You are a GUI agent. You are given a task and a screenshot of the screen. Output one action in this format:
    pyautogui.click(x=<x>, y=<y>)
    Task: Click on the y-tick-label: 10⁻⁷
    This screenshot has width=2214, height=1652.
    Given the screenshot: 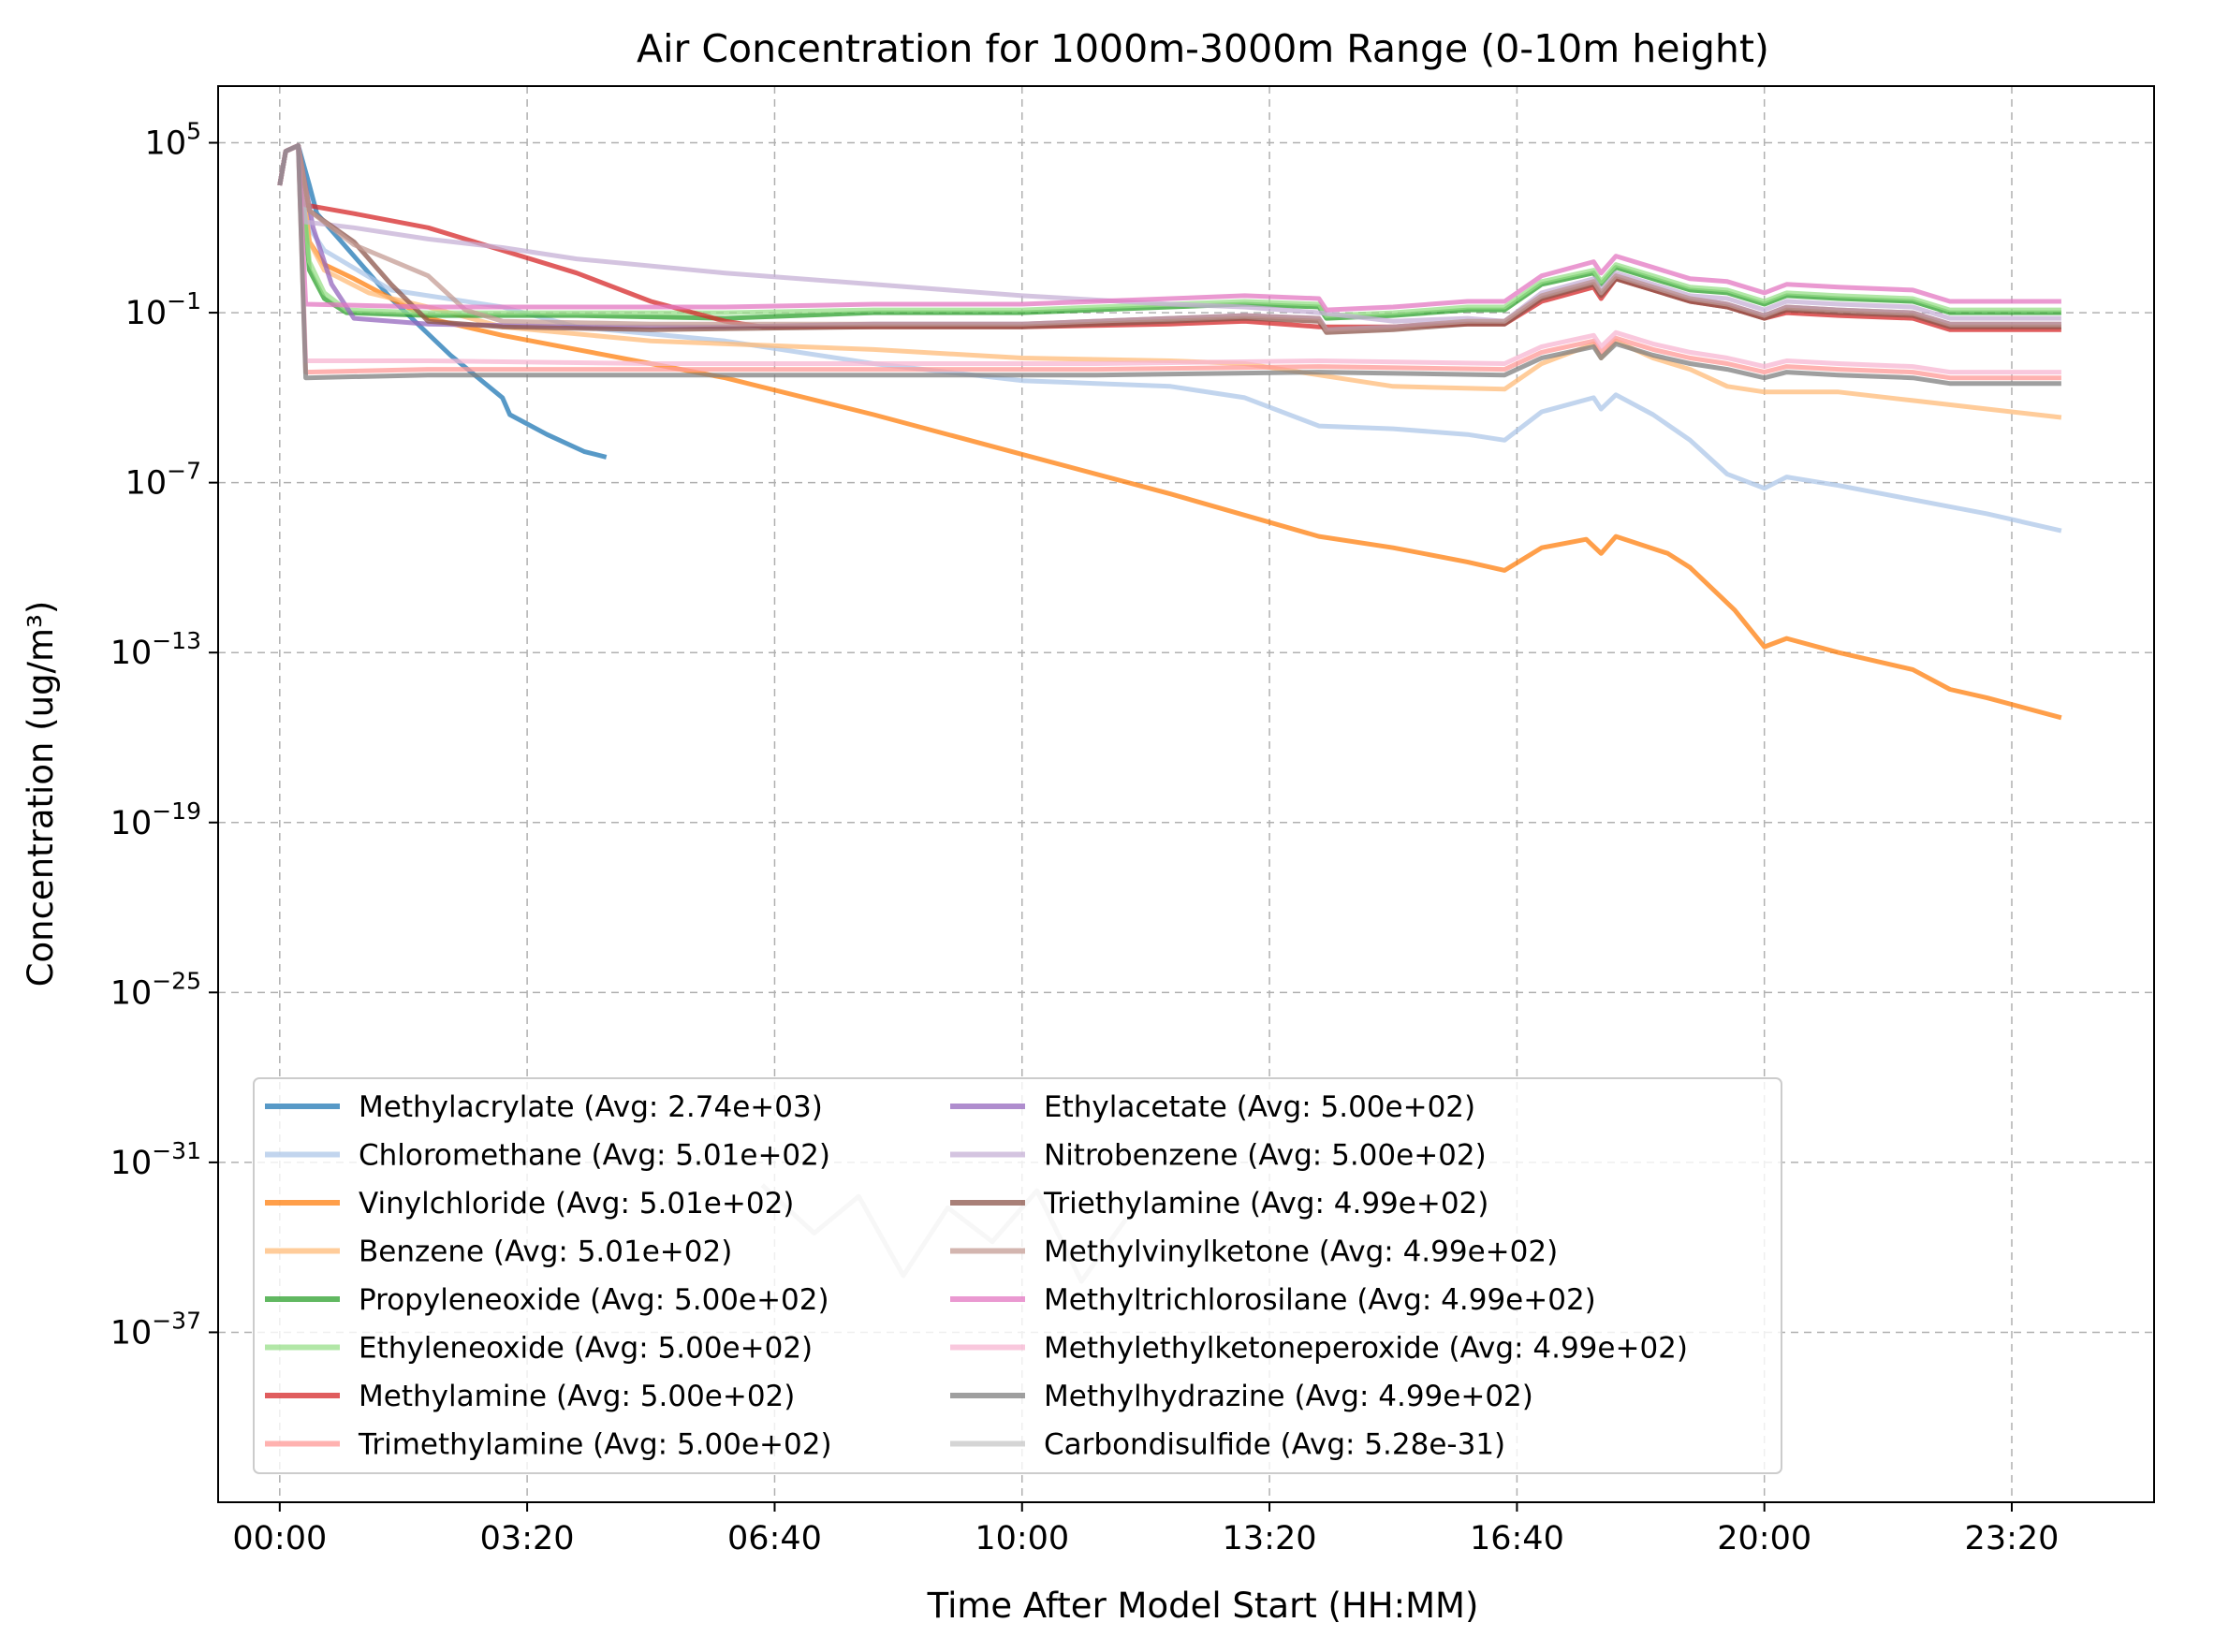 What is the action you would take?
    pyautogui.click(x=163, y=481)
    